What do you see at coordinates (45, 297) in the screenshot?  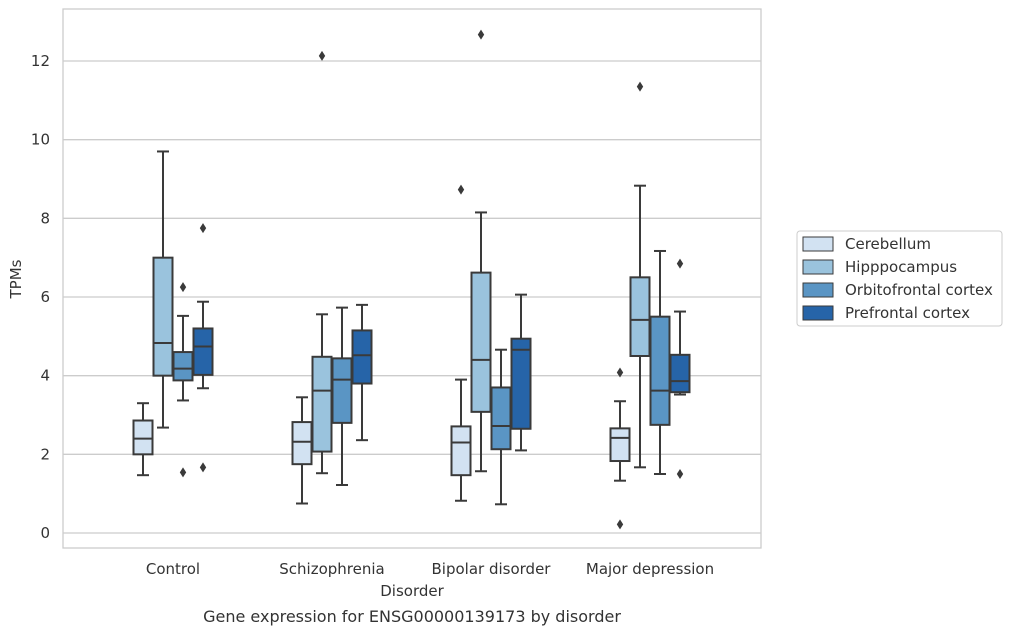 I see `y-tick-label: 6` at bounding box center [45, 297].